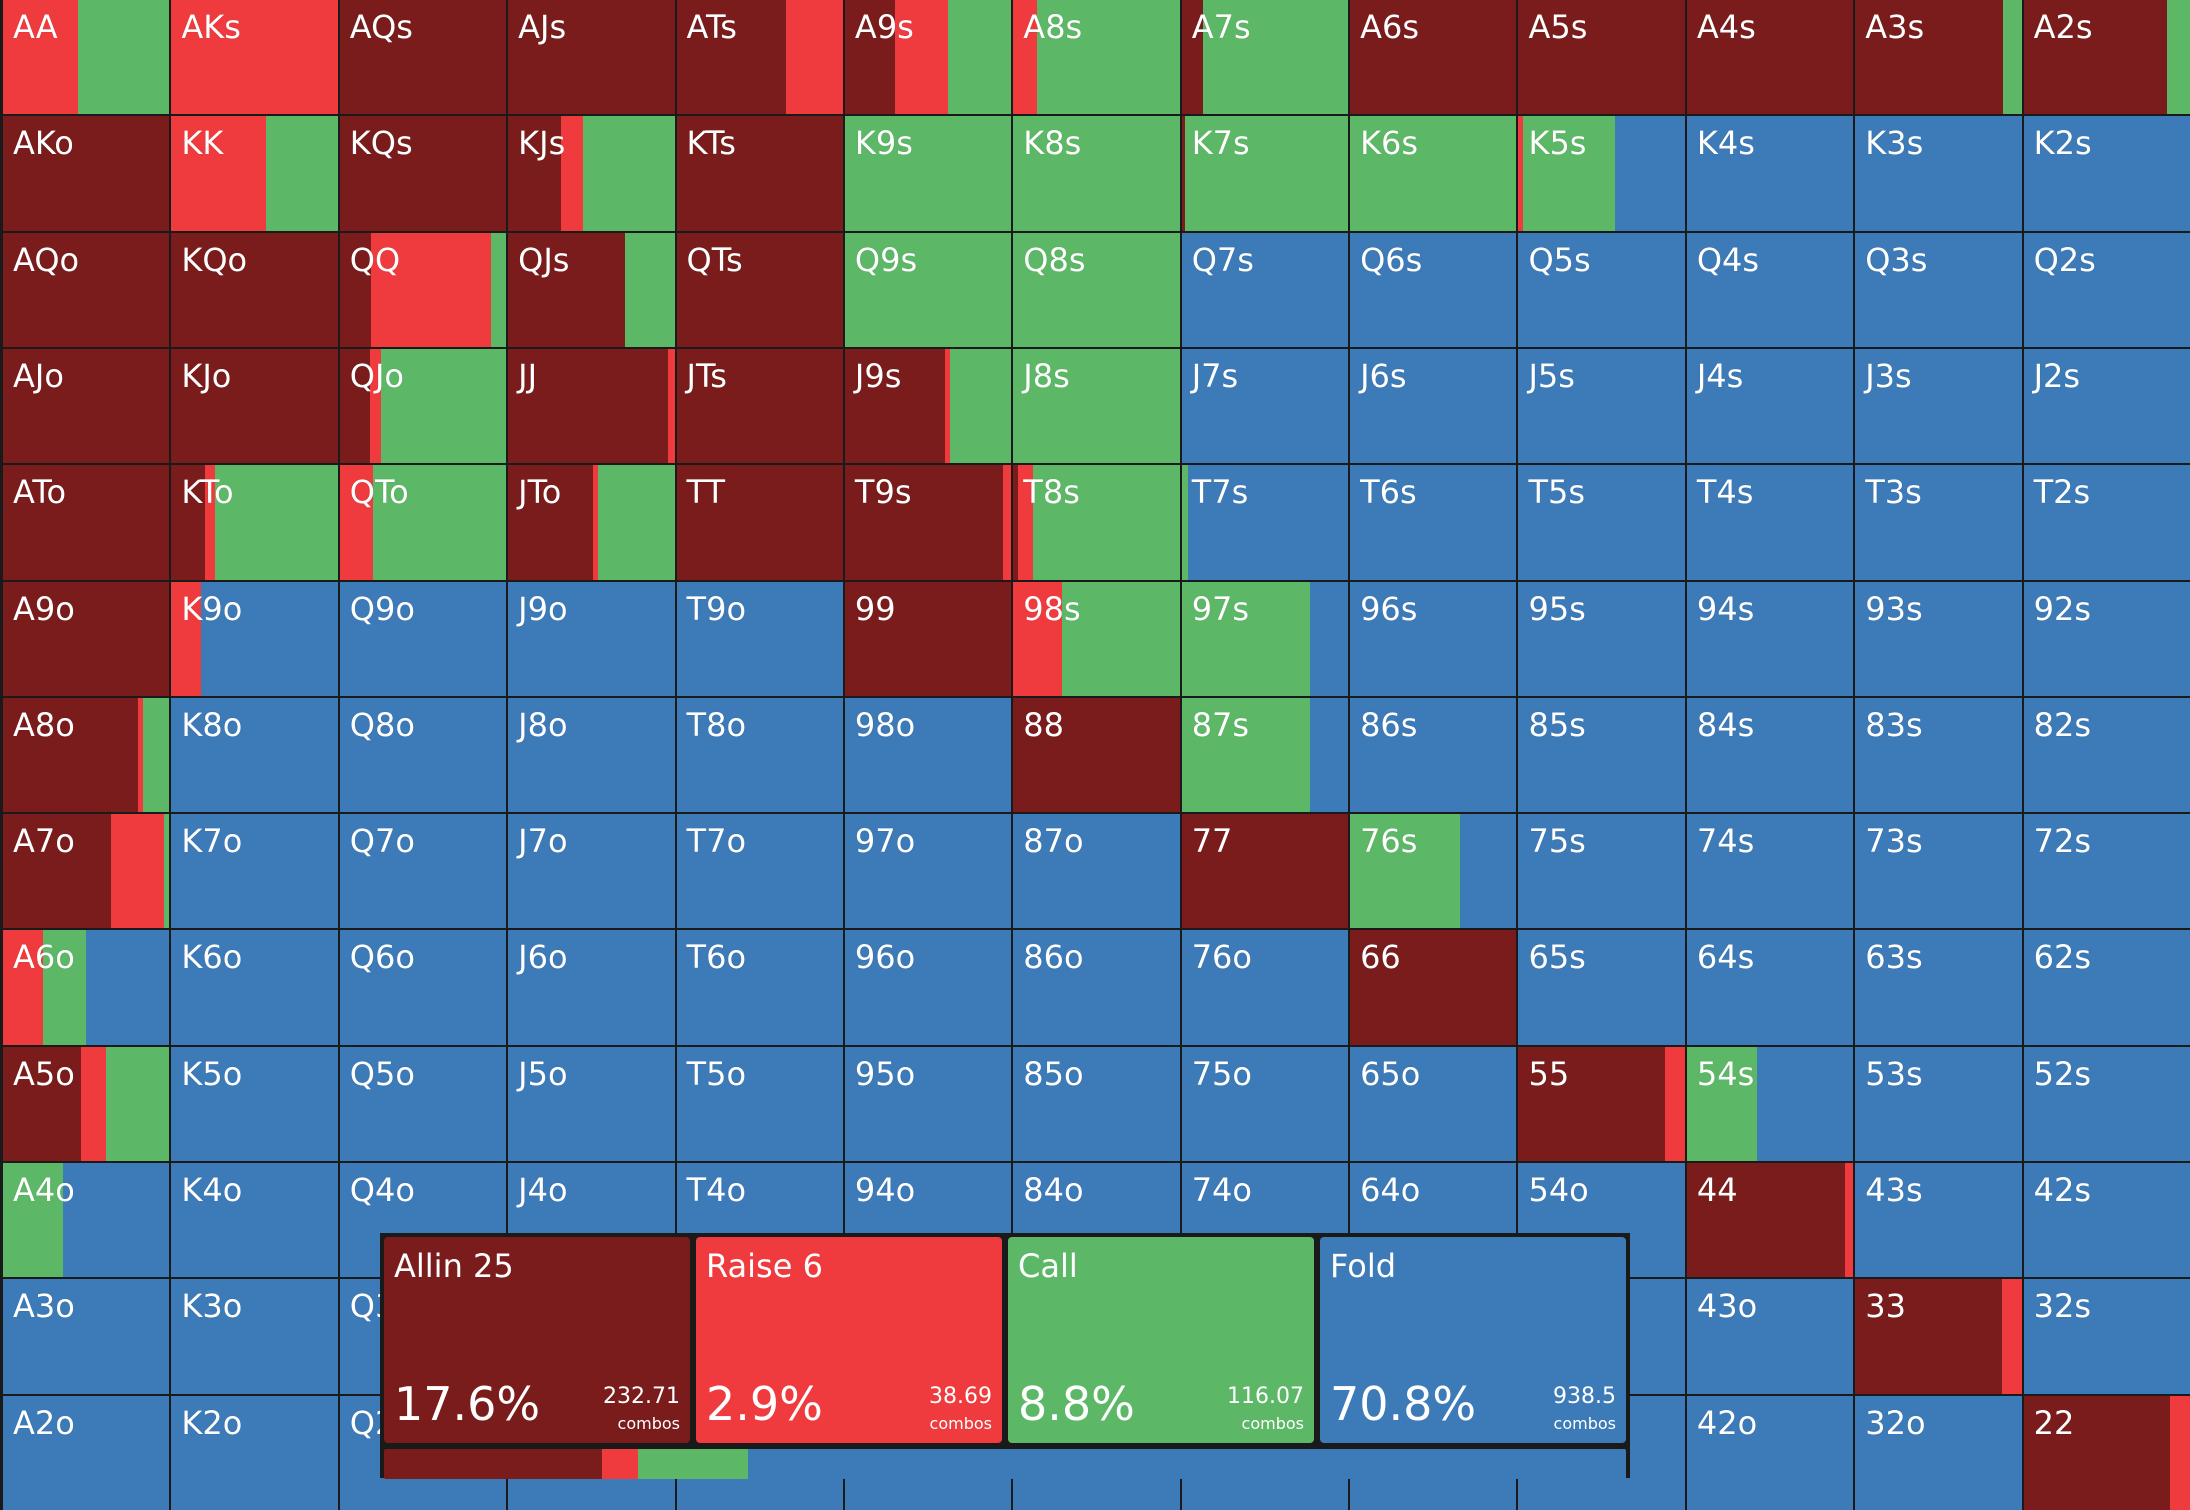  I want to click on hand-cell: QTs, so click(759, 289).